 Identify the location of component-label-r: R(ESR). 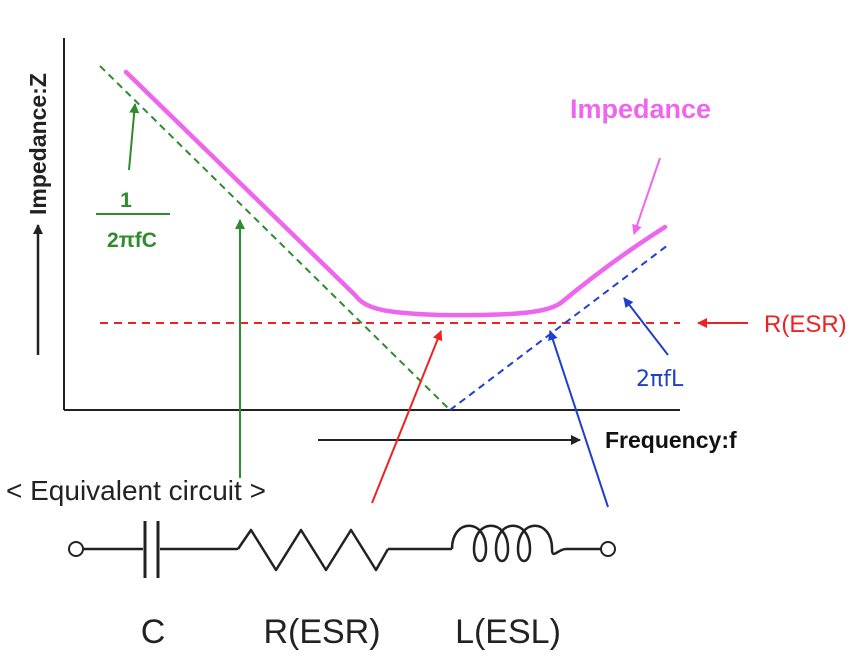
(321, 632).